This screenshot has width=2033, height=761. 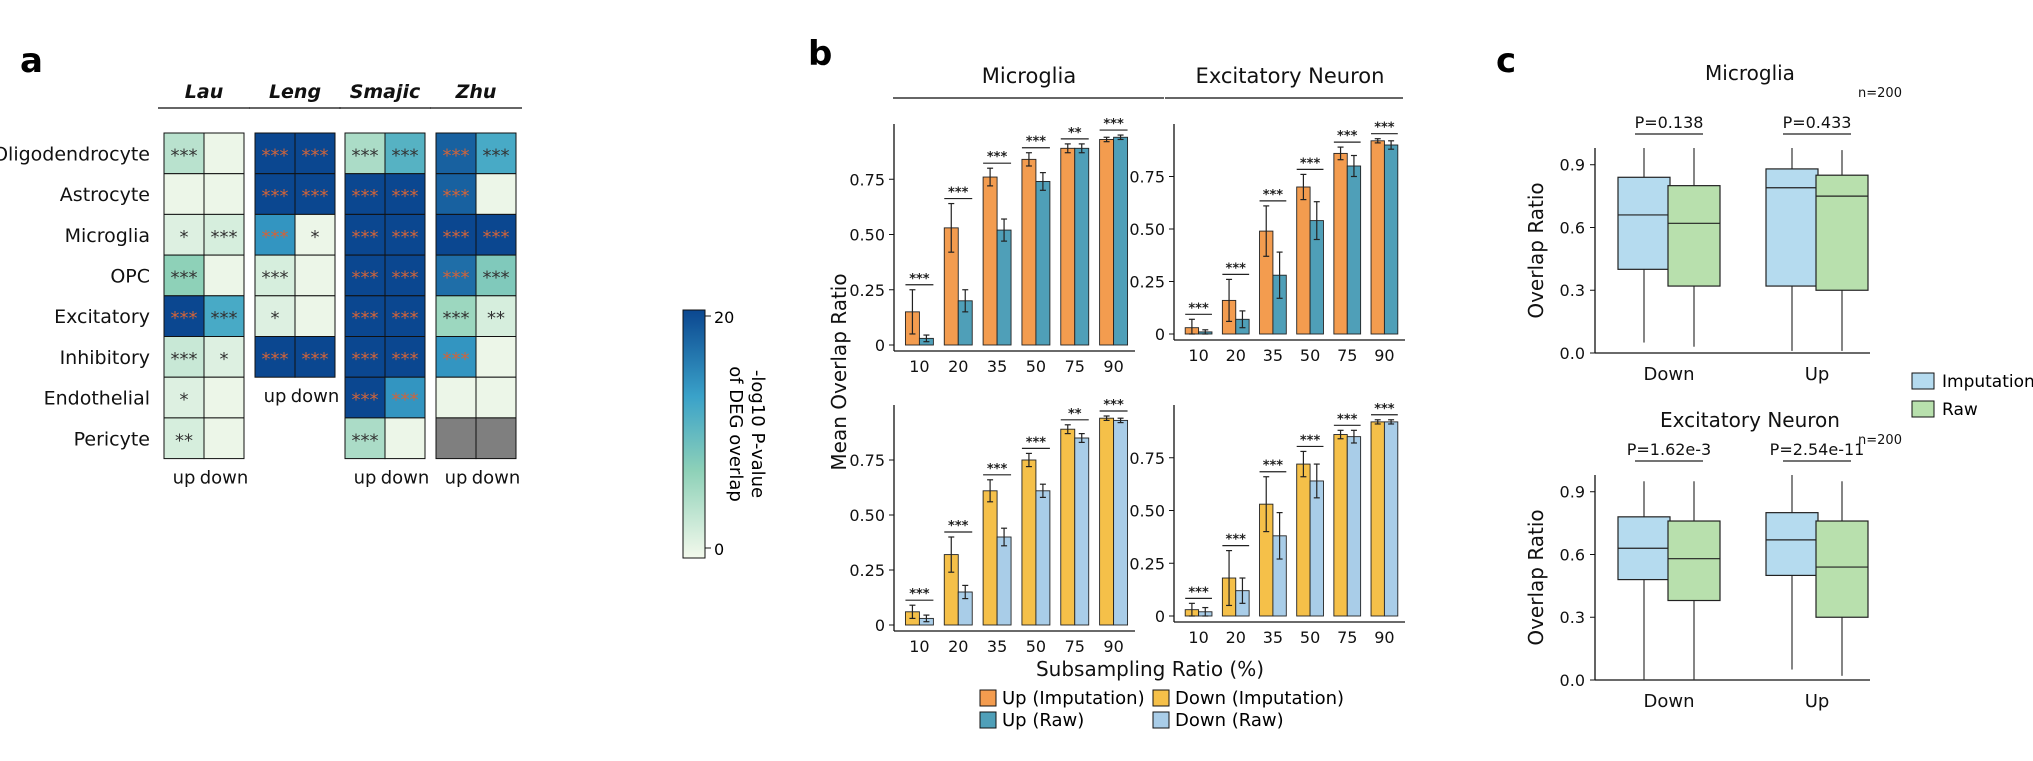 I want to click on legend-label-imputation: Imputation, so click(x=1987, y=382).